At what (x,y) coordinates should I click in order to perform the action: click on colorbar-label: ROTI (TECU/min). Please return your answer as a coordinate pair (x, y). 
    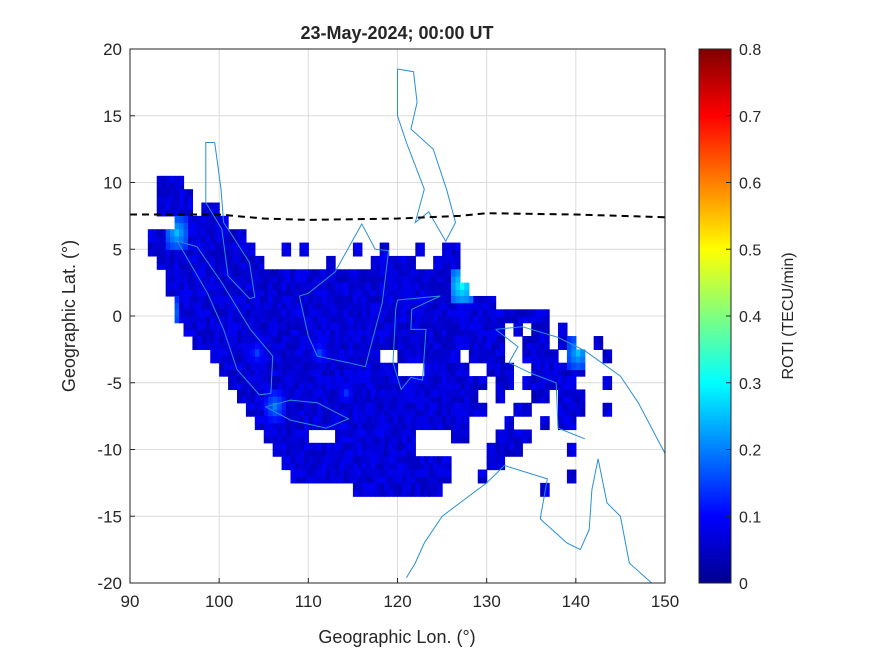
    Looking at the image, I should click on (788, 315).